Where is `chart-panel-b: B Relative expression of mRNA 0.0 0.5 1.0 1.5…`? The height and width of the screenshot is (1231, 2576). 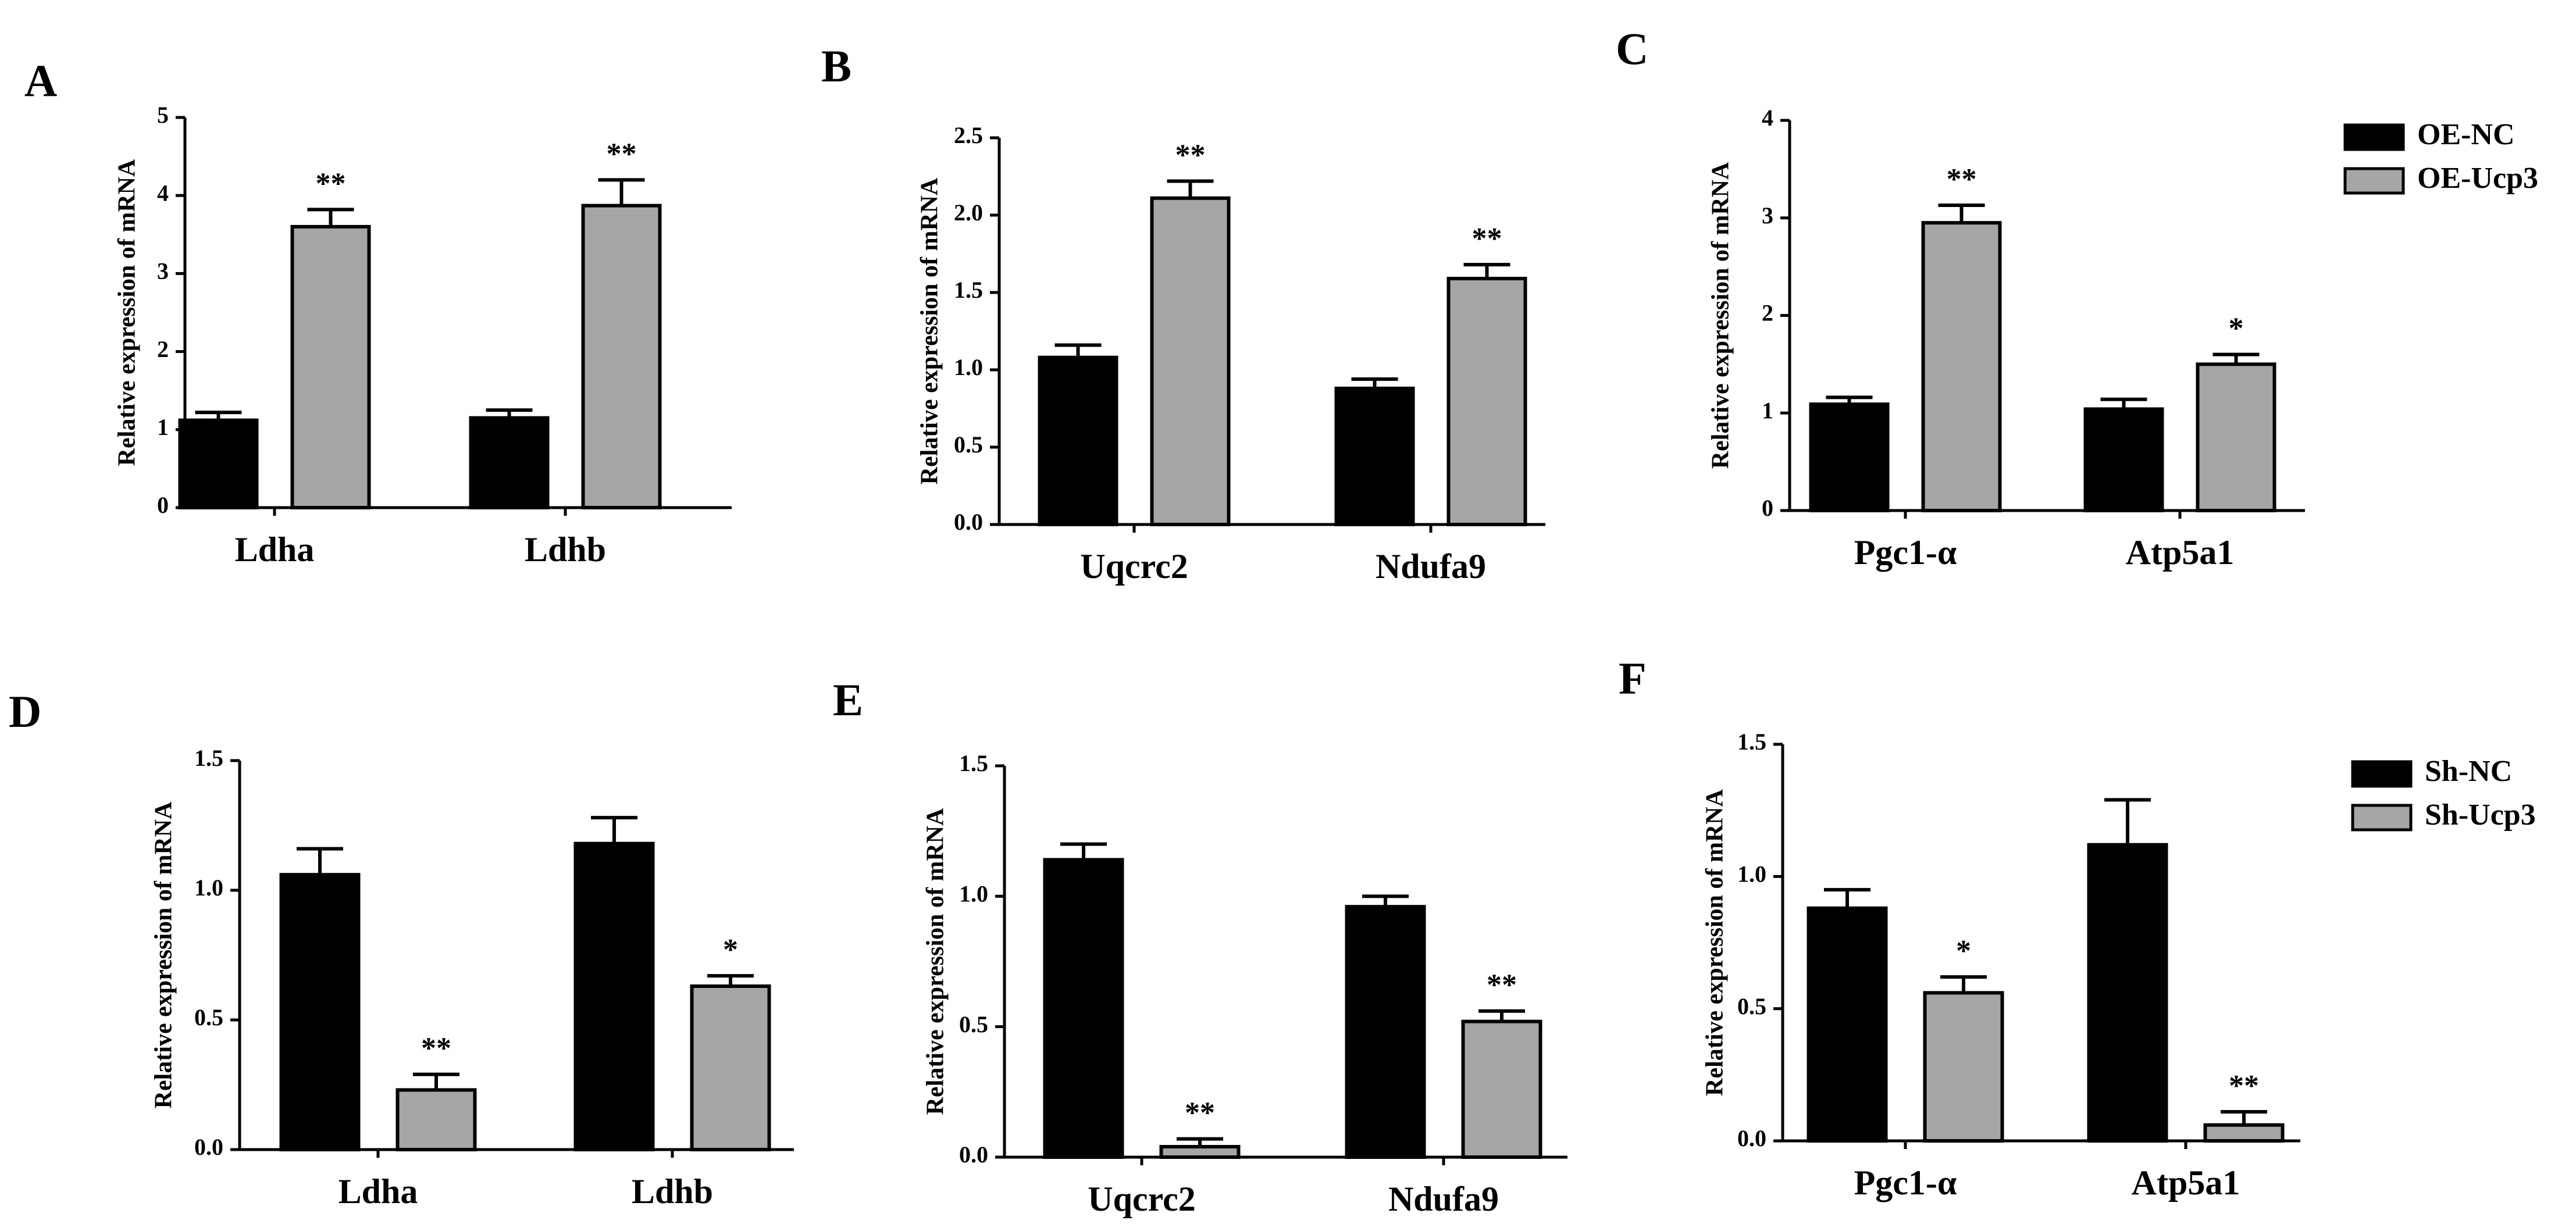
chart-panel-b: B Relative expression of mRNA 0.0 0.5 1.0 1.5… is located at coordinates (1183, 313).